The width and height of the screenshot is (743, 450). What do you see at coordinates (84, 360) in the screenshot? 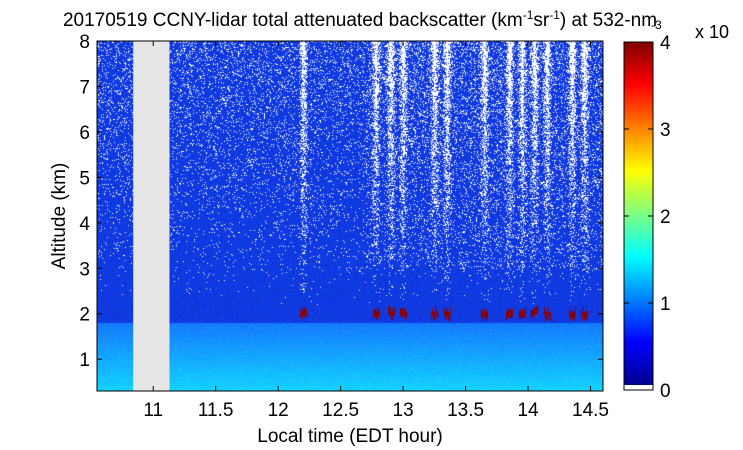
I see `y-tick-label: 1` at bounding box center [84, 360].